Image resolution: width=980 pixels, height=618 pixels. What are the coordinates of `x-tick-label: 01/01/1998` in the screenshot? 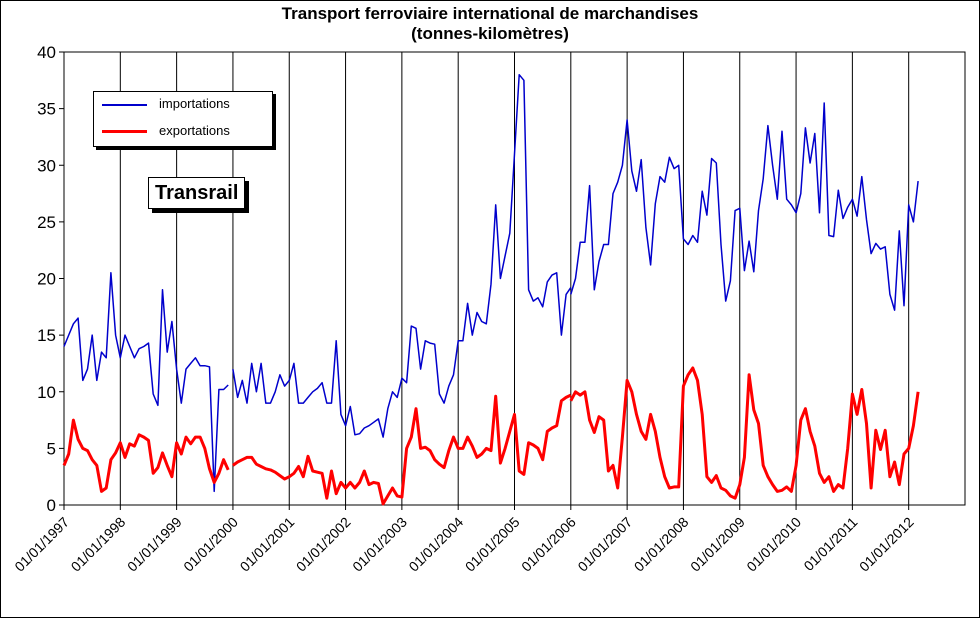 It's located at (98, 544).